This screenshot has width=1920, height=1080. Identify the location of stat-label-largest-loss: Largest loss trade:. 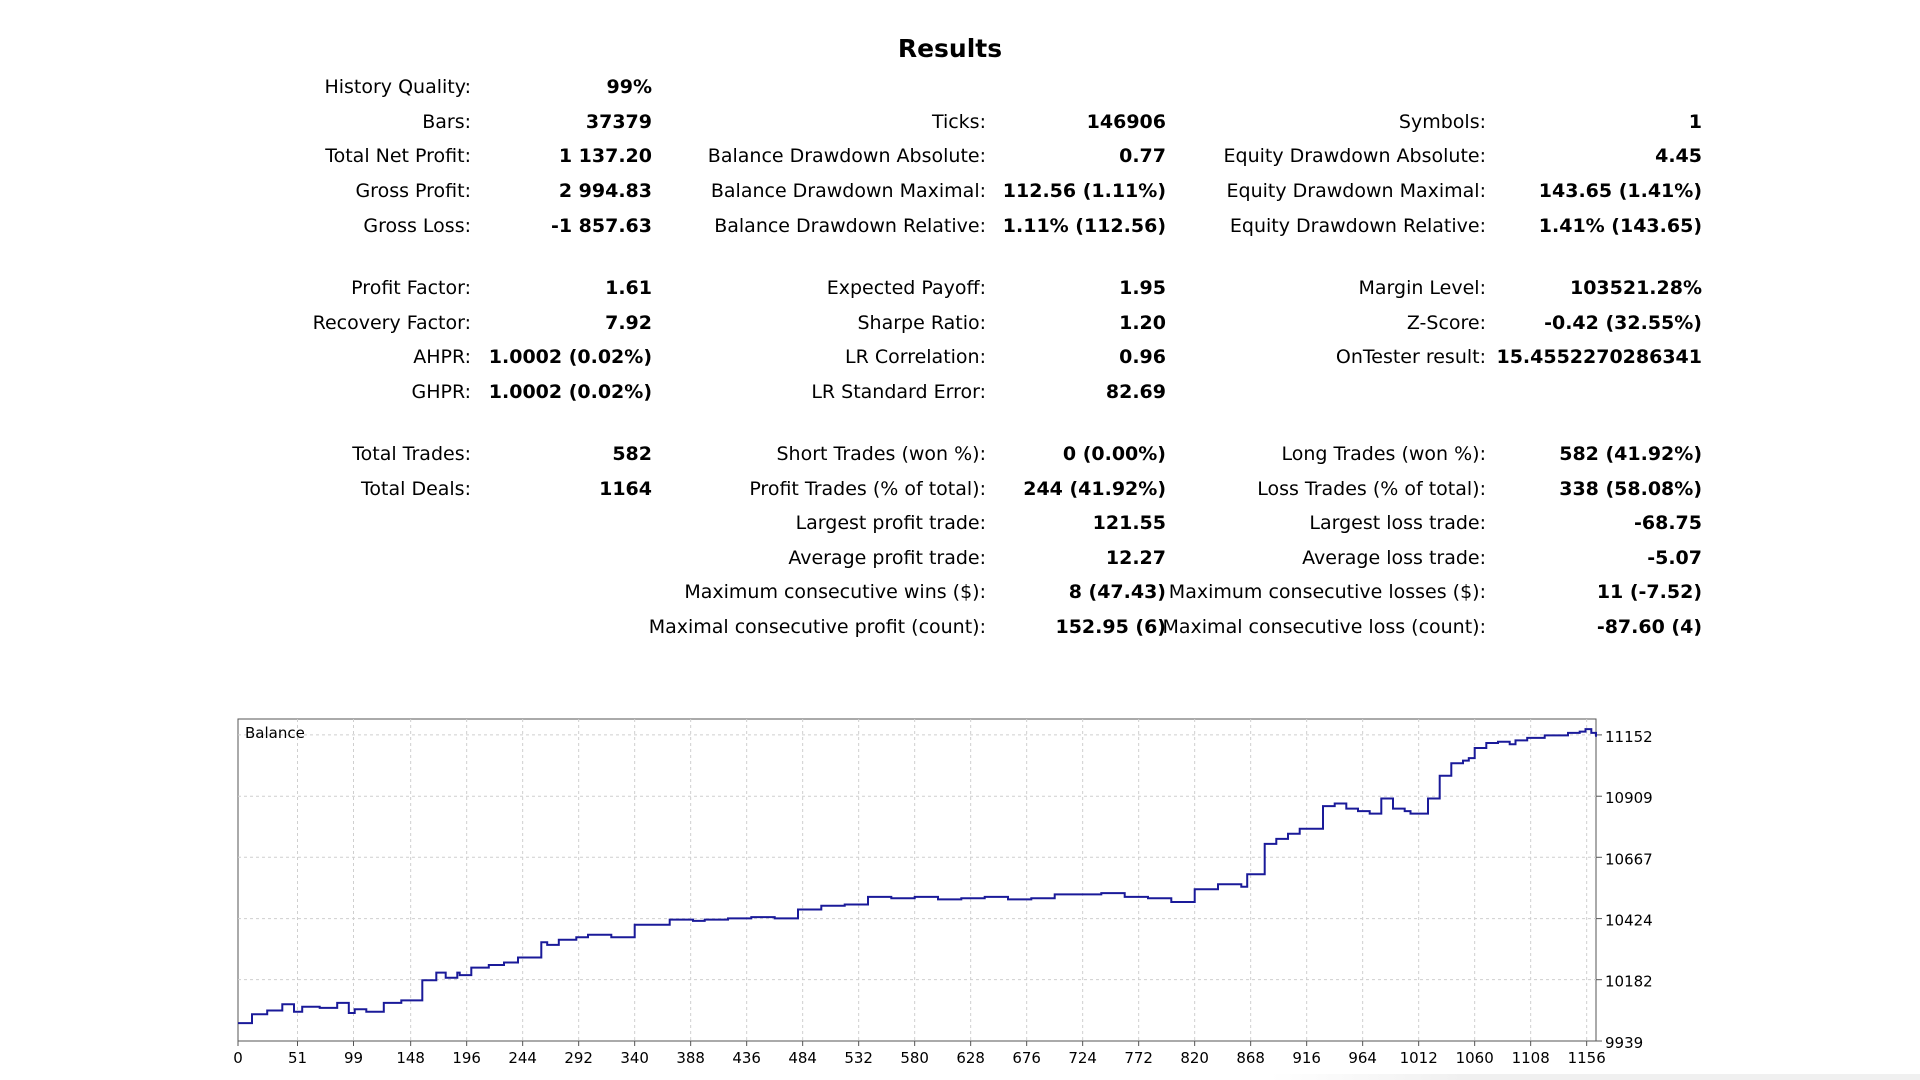
(1397, 523).